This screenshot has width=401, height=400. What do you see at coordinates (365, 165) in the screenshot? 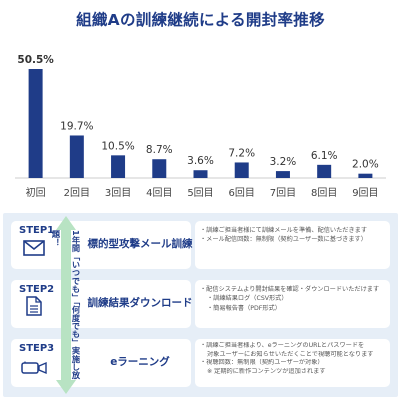
I see `bar-value-label: 2.0%` at bounding box center [365, 165].